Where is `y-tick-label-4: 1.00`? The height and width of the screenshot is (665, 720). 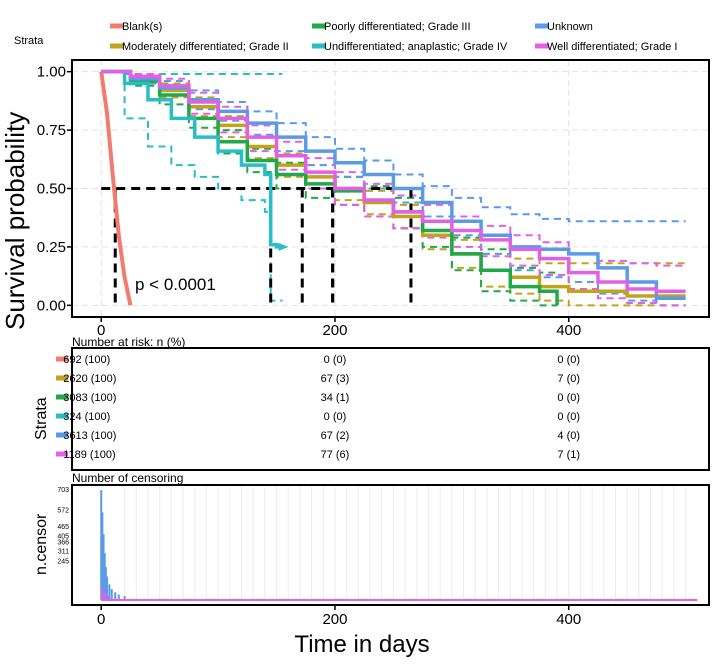 y-tick-label-4: 1.00 is located at coordinates (51, 72).